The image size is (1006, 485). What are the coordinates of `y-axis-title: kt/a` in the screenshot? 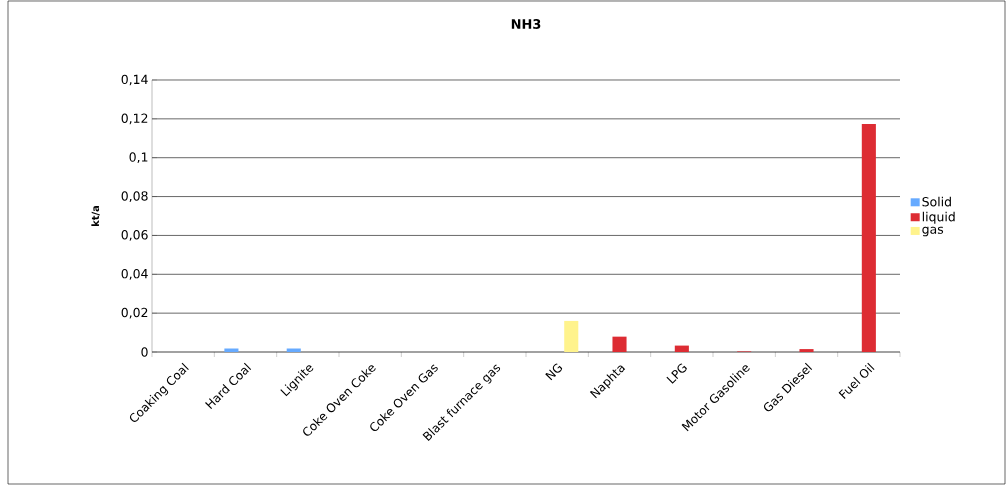 It's located at (95, 216).